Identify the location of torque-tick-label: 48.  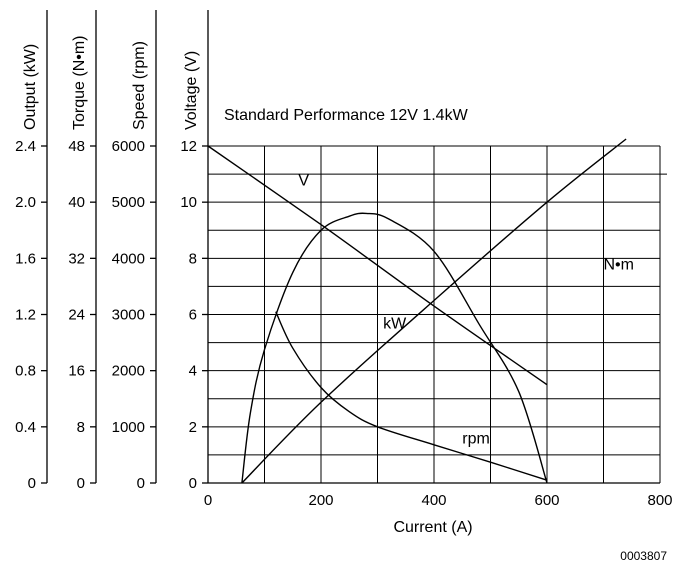
(76, 146).